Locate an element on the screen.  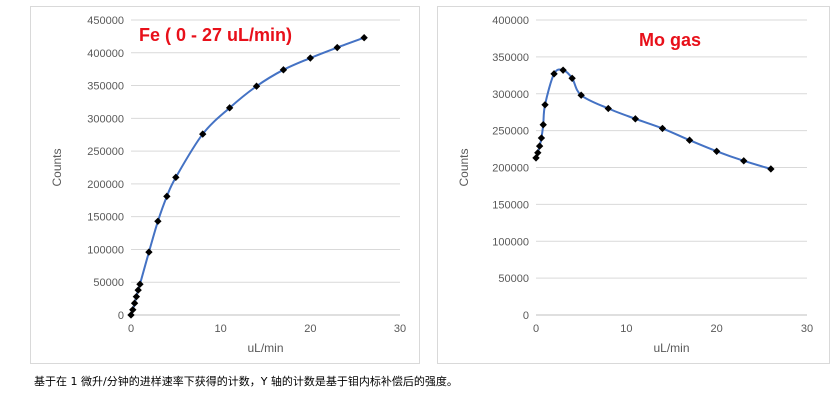
chart-title: Fe ( 0 - 27 uL/min) is located at coordinates (215, 35).